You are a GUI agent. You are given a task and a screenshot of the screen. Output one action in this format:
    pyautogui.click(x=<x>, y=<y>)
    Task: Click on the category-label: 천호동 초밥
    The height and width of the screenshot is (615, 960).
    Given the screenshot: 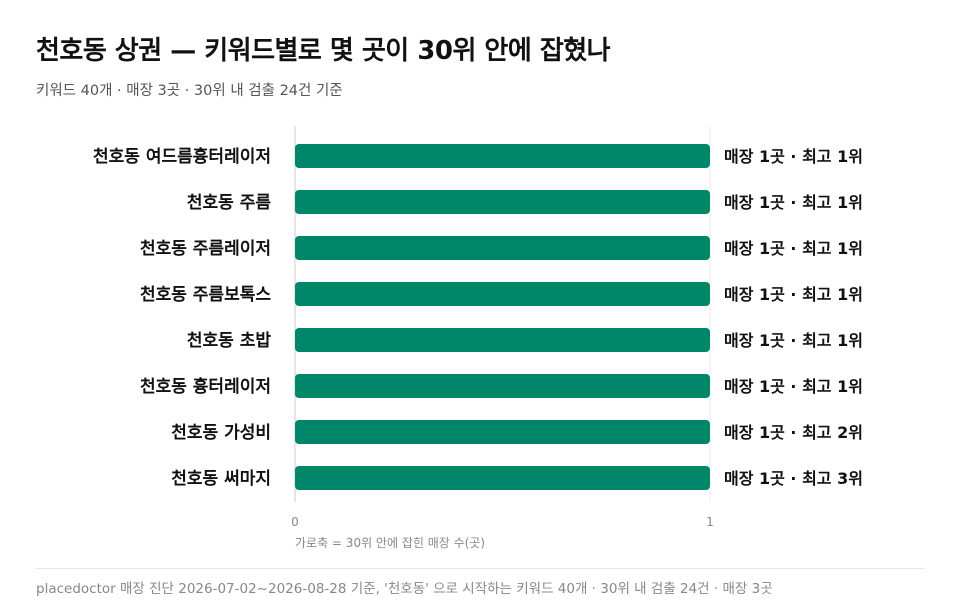 What is the action you would take?
    pyautogui.click(x=229, y=341)
    